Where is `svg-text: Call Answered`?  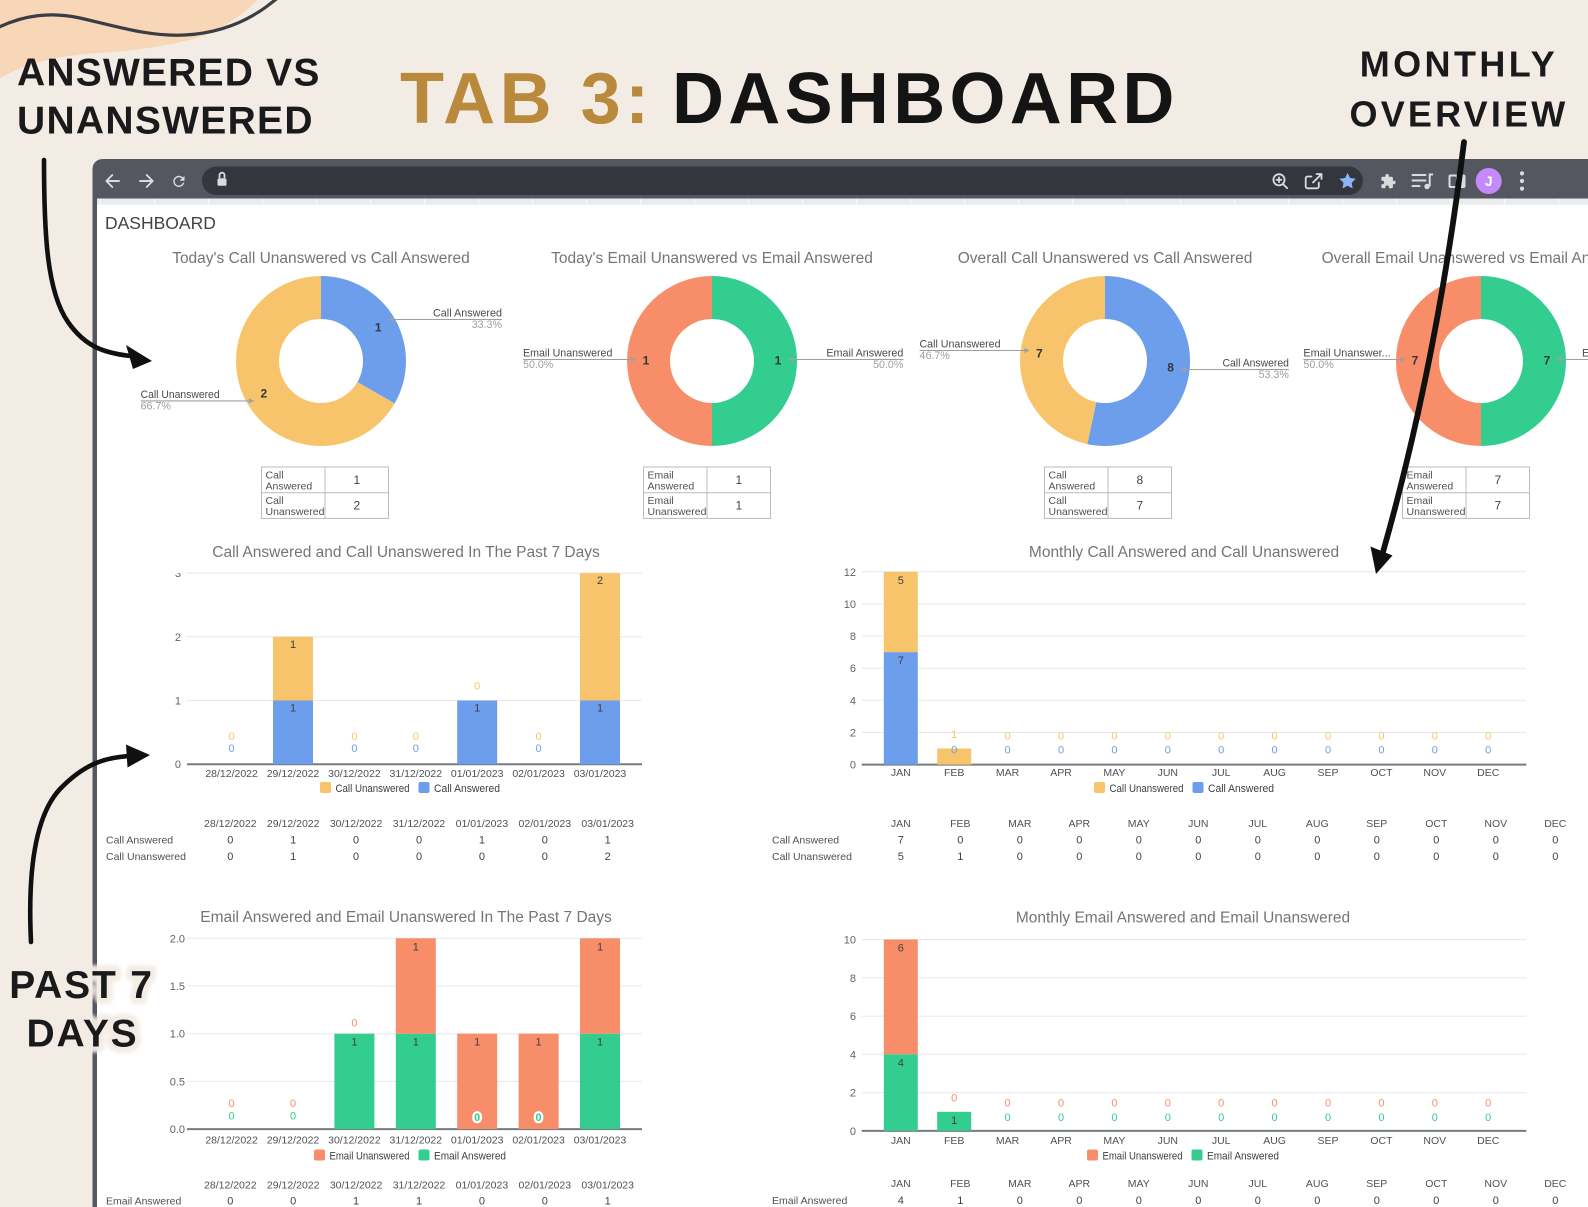 svg-text: Call Answered is located at coordinates (1241, 789).